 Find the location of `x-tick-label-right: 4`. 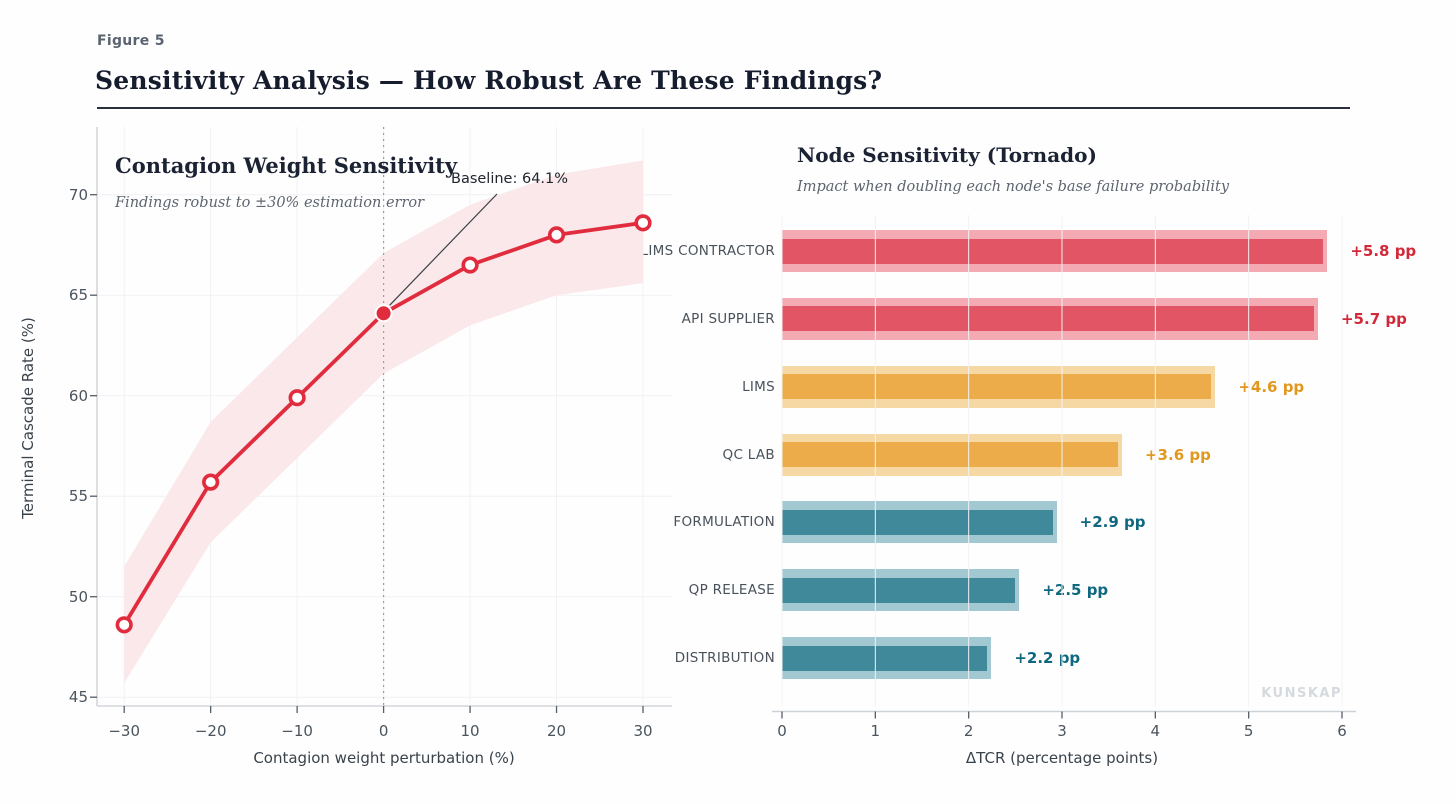

x-tick-label-right: 4 is located at coordinates (1155, 731).